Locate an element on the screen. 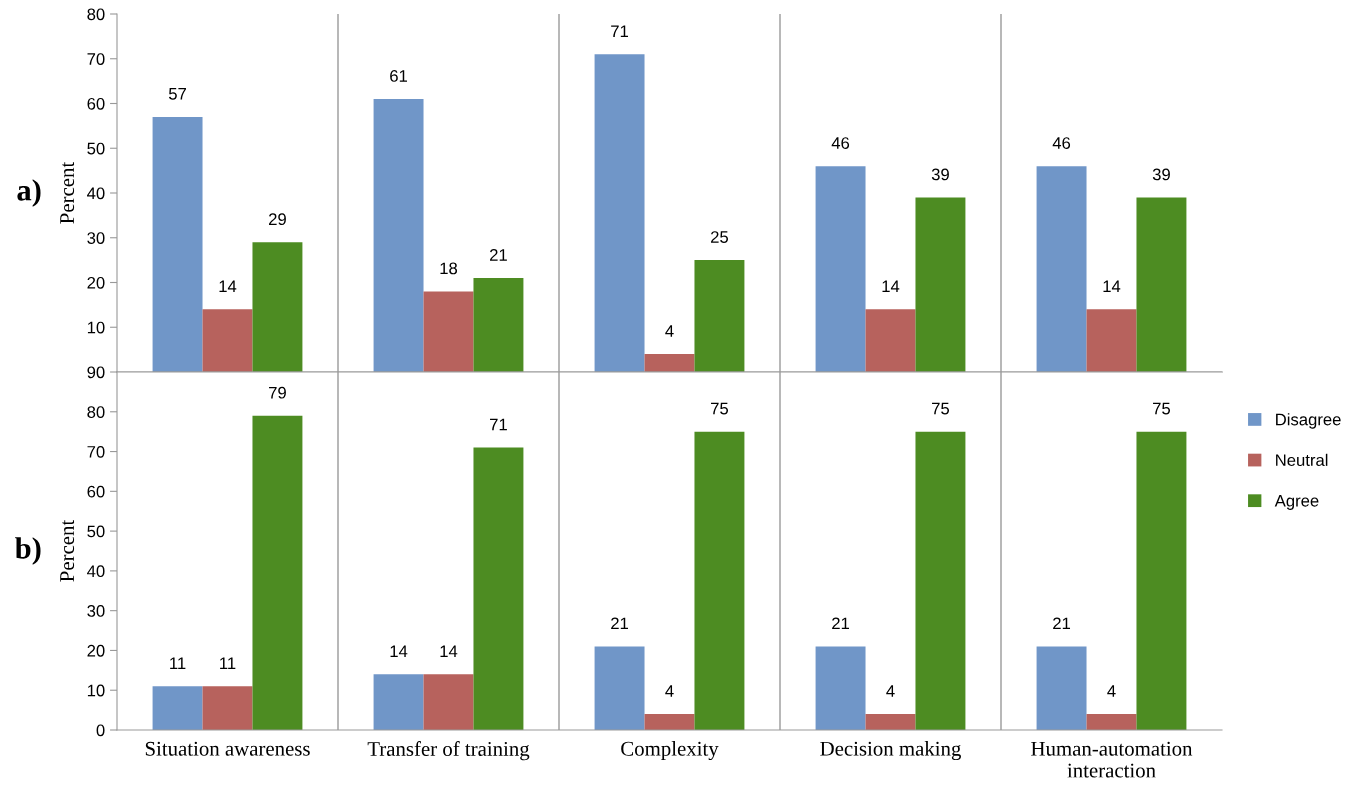  y-tick-label: 90 is located at coordinates (96, 372).